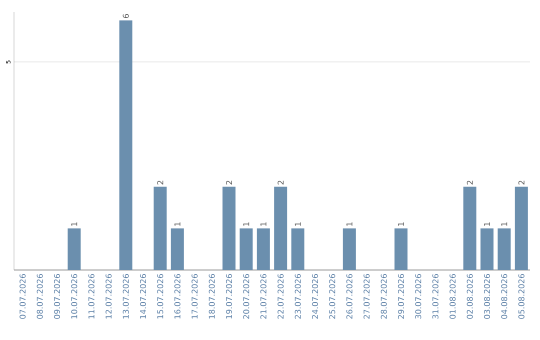  Describe the element at coordinates (263, 296) in the screenshot. I see `x-tick-label: 21.07.2026` at that location.